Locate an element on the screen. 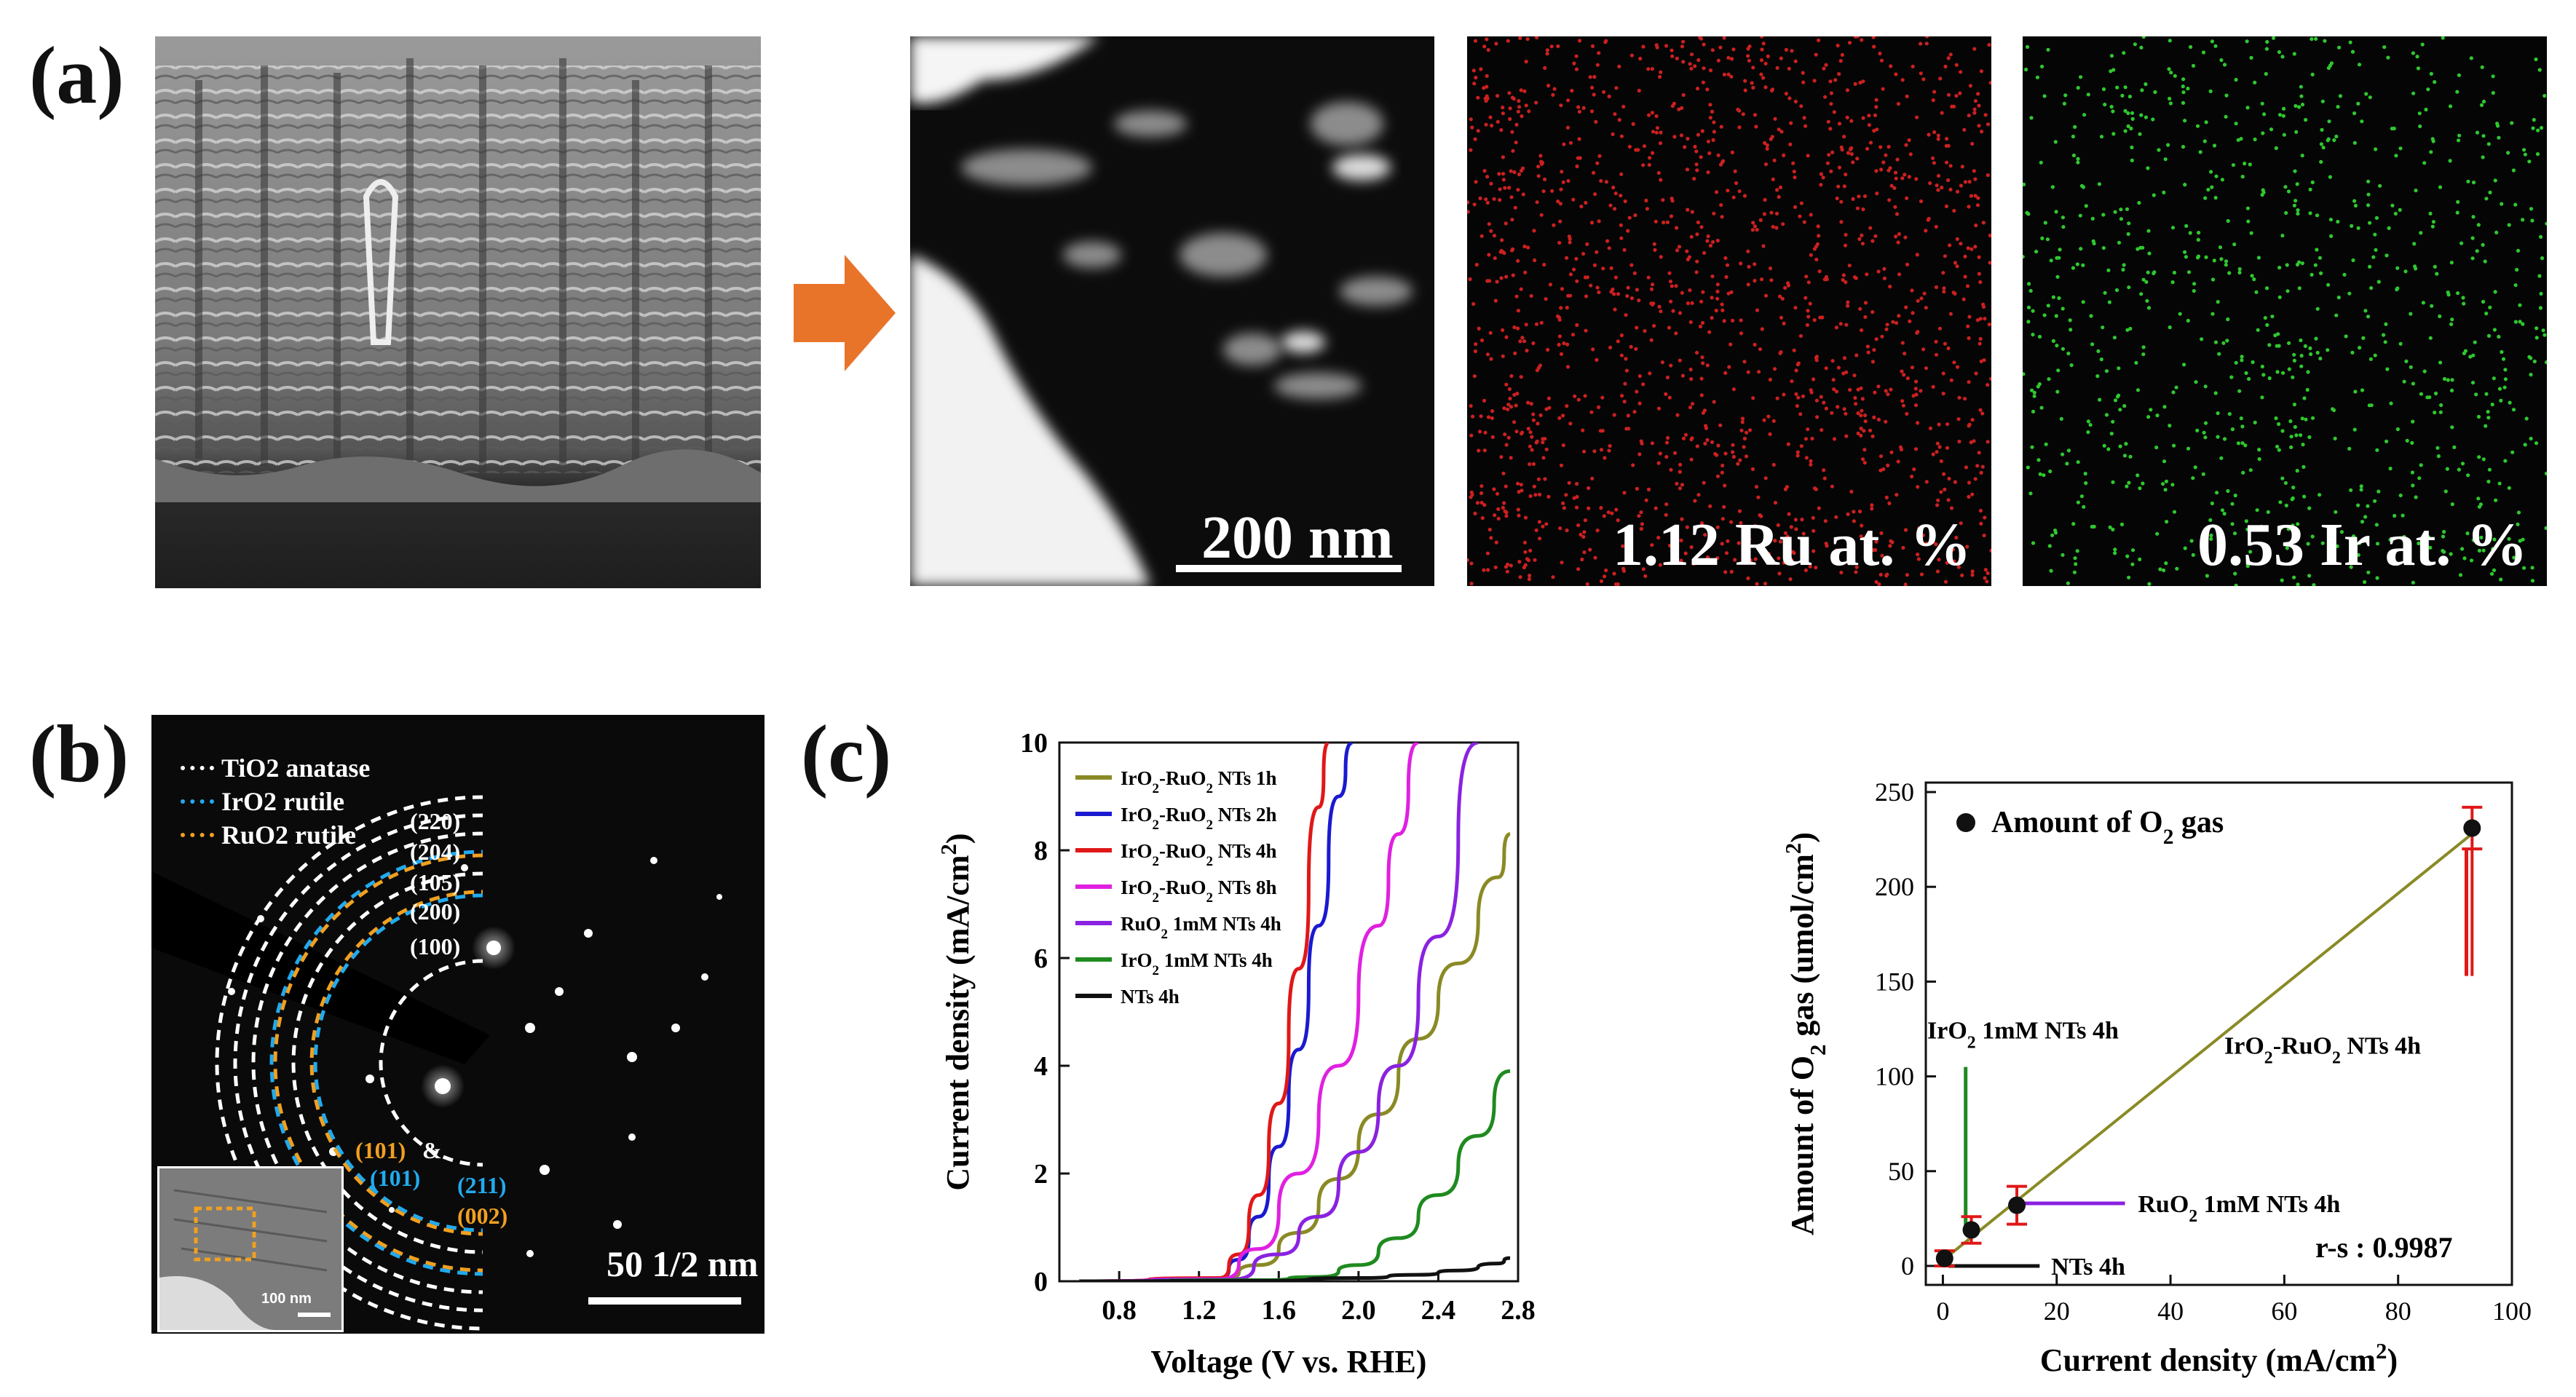 Image resolution: width=2576 pixels, height=1397 pixels. legend-label: RuO2 rutile is located at coordinates (289, 835).